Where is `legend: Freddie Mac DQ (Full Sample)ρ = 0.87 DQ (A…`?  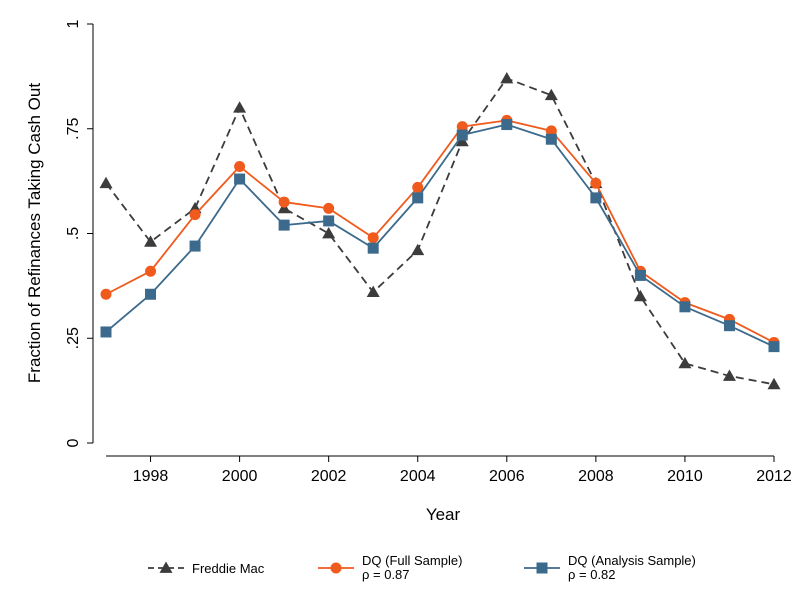
legend: Freddie Mac DQ (Full Sample)ρ = 0.87 DQ (A… is located at coordinates (422, 567).